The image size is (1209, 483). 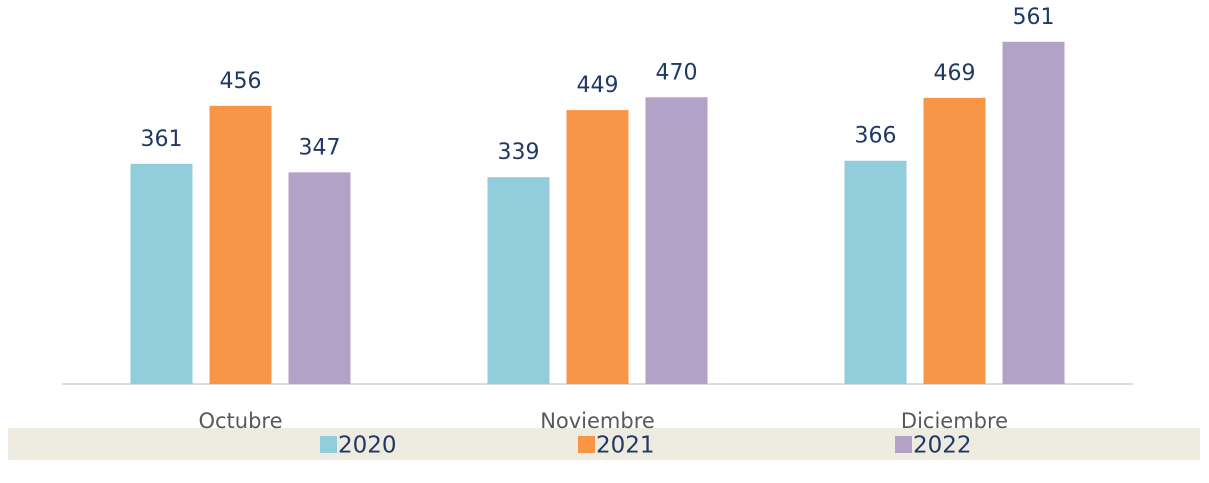 What do you see at coordinates (519, 152) in the screenshot?
I see `data-label: 339` at bounding box center [519, 152].